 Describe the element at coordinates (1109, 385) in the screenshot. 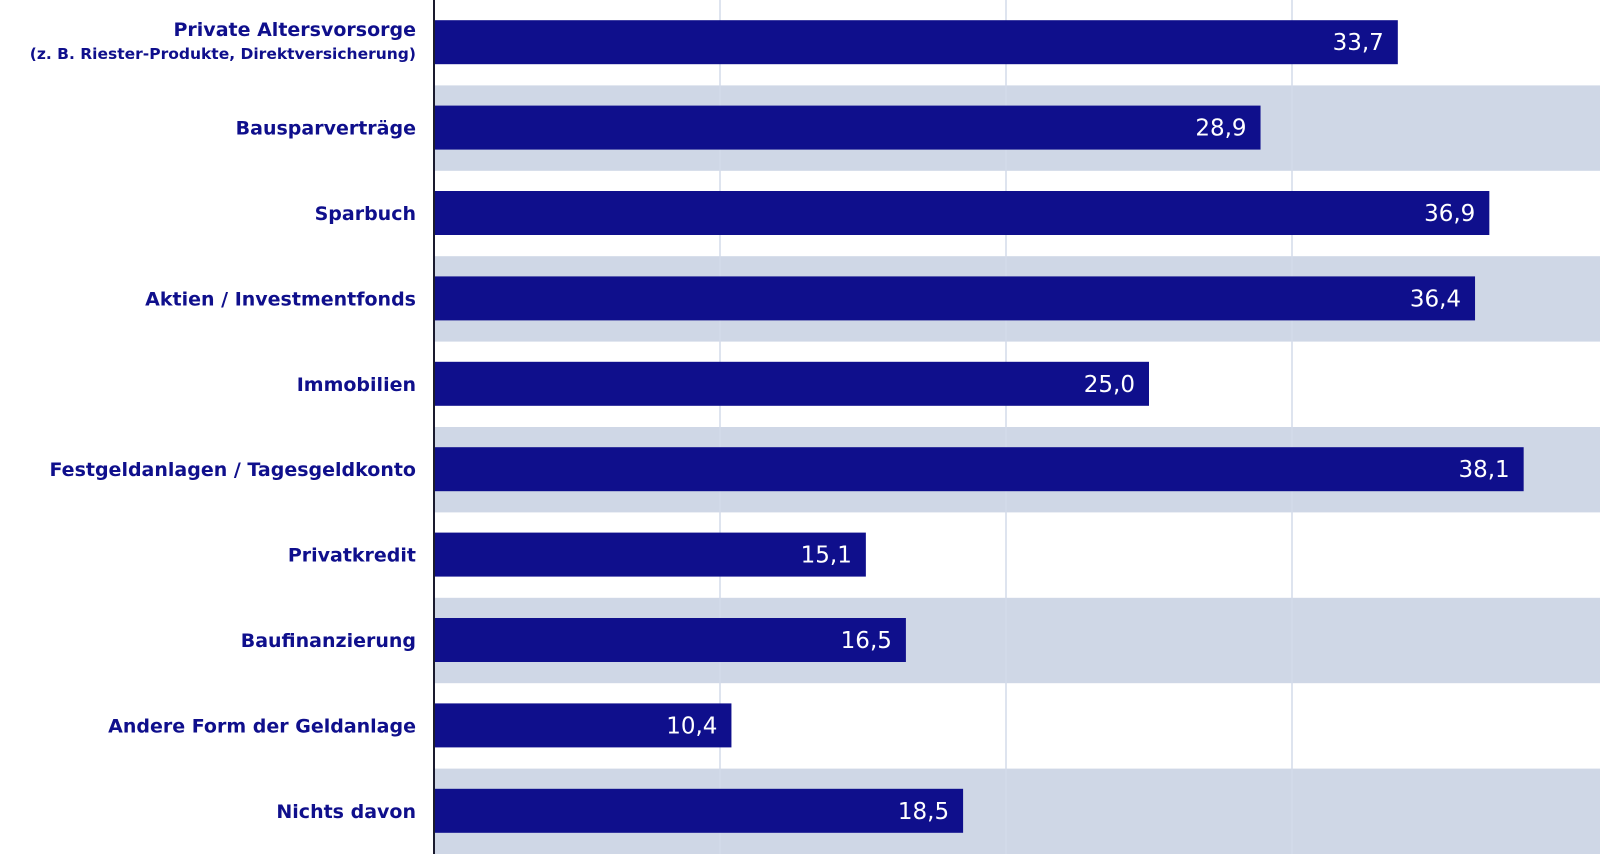

I see `value-label: 25,0` at that location.